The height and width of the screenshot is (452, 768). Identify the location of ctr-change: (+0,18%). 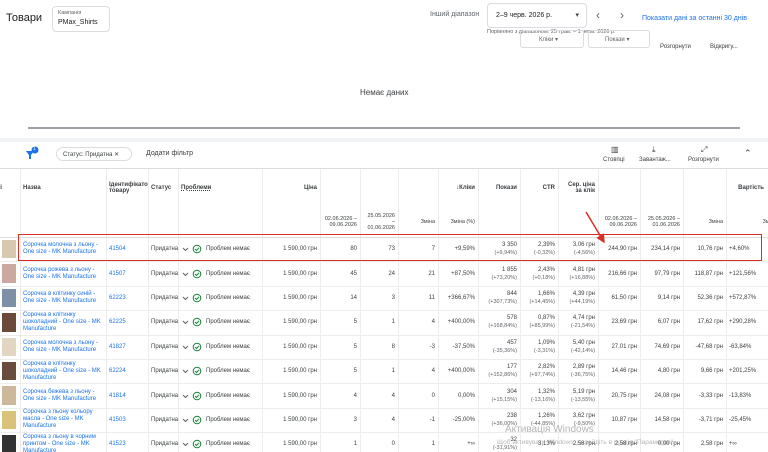
(543, 277).